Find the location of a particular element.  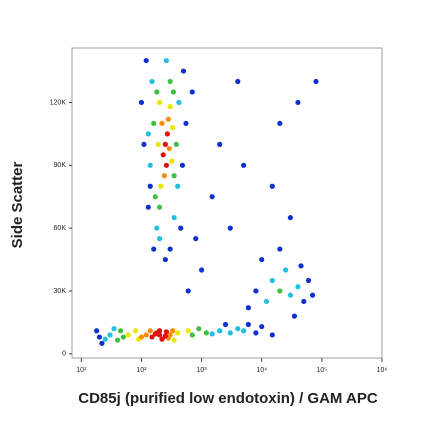

y-tick-label: 120K is located at coordinates (58, 102).